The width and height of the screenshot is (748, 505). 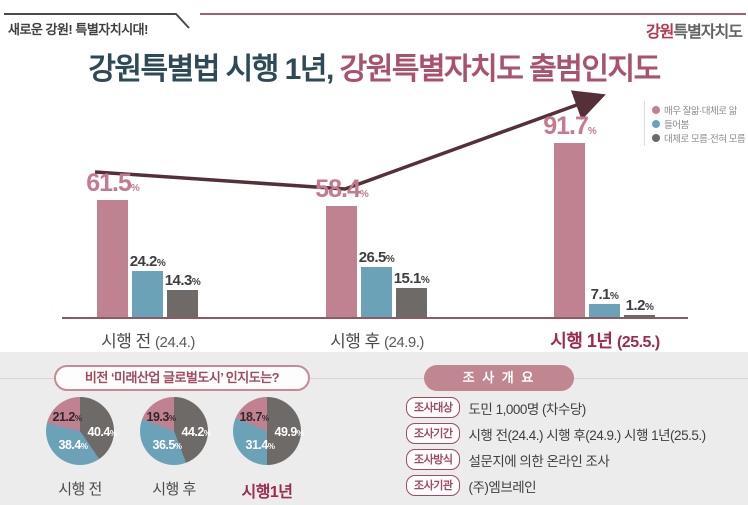 I want to click on logo-accent-text: 강원, so click(x=659, y=32).